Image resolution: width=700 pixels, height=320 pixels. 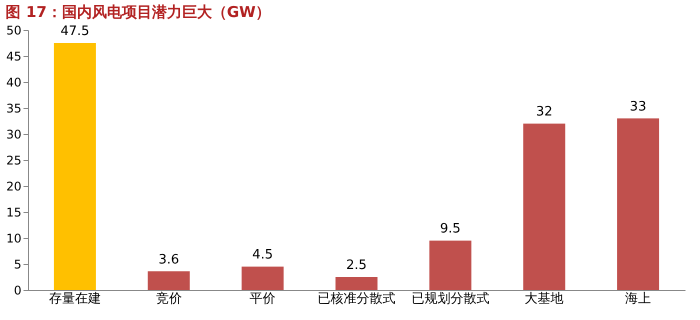 I want to click on y-tick-label: 45, so click(x=14, y=57).